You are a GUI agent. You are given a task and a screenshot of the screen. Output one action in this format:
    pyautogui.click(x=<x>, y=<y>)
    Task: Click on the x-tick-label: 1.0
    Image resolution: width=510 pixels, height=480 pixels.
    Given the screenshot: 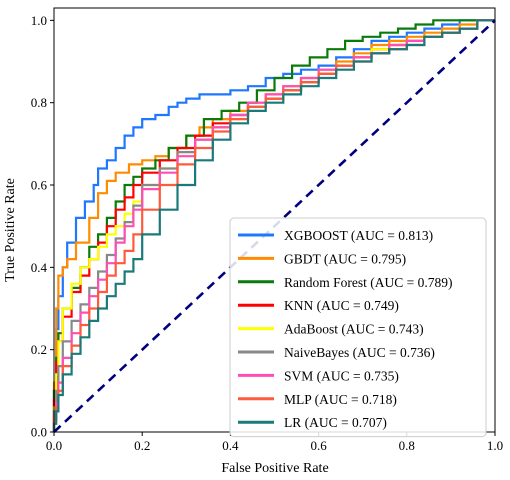 What is the action you would take?
    pyautogui.click(x=495, y=445)
    